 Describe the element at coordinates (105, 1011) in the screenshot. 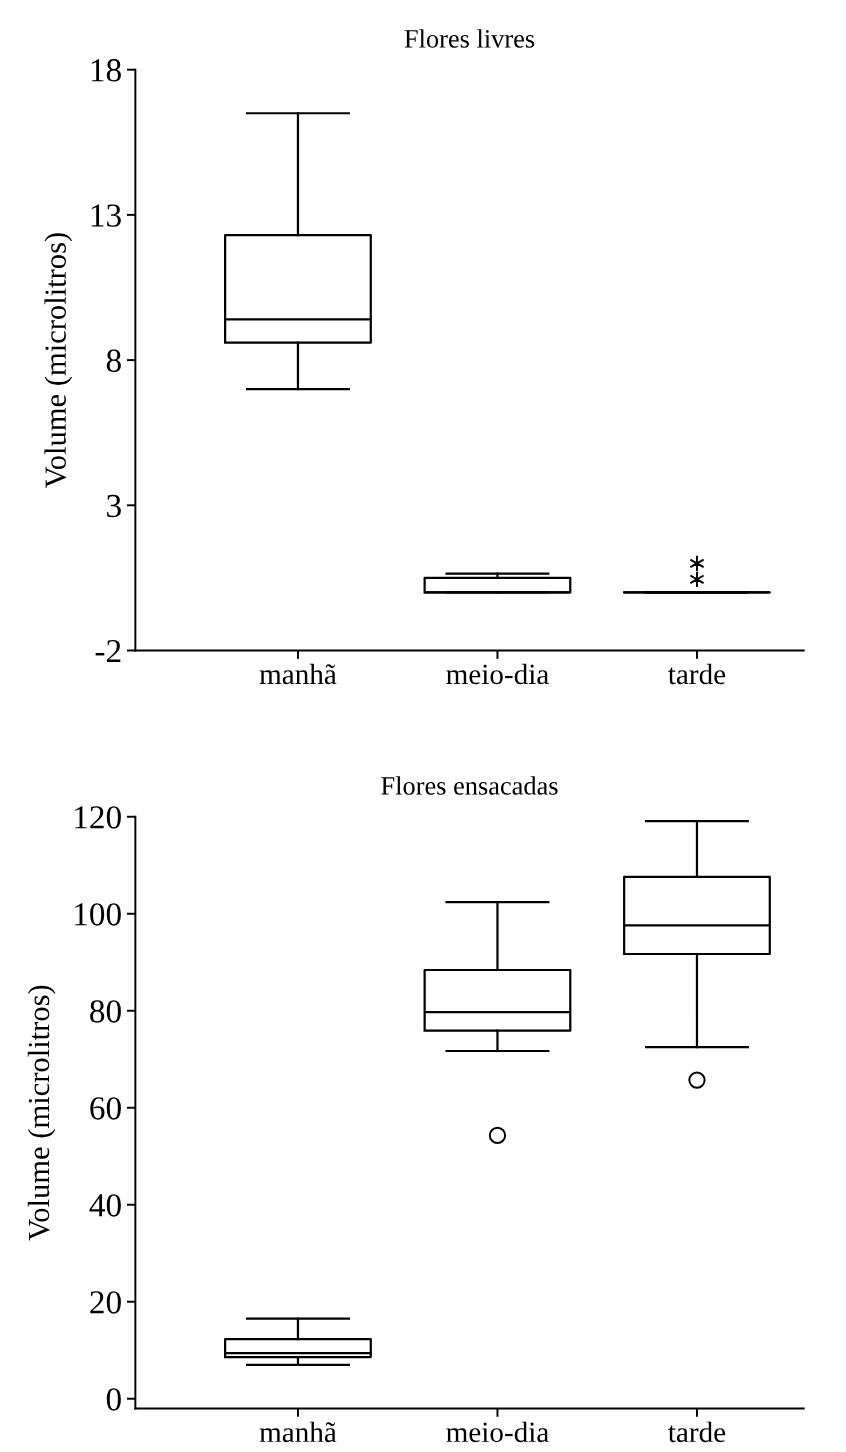

I see `y-tick-label: 80` at that location.